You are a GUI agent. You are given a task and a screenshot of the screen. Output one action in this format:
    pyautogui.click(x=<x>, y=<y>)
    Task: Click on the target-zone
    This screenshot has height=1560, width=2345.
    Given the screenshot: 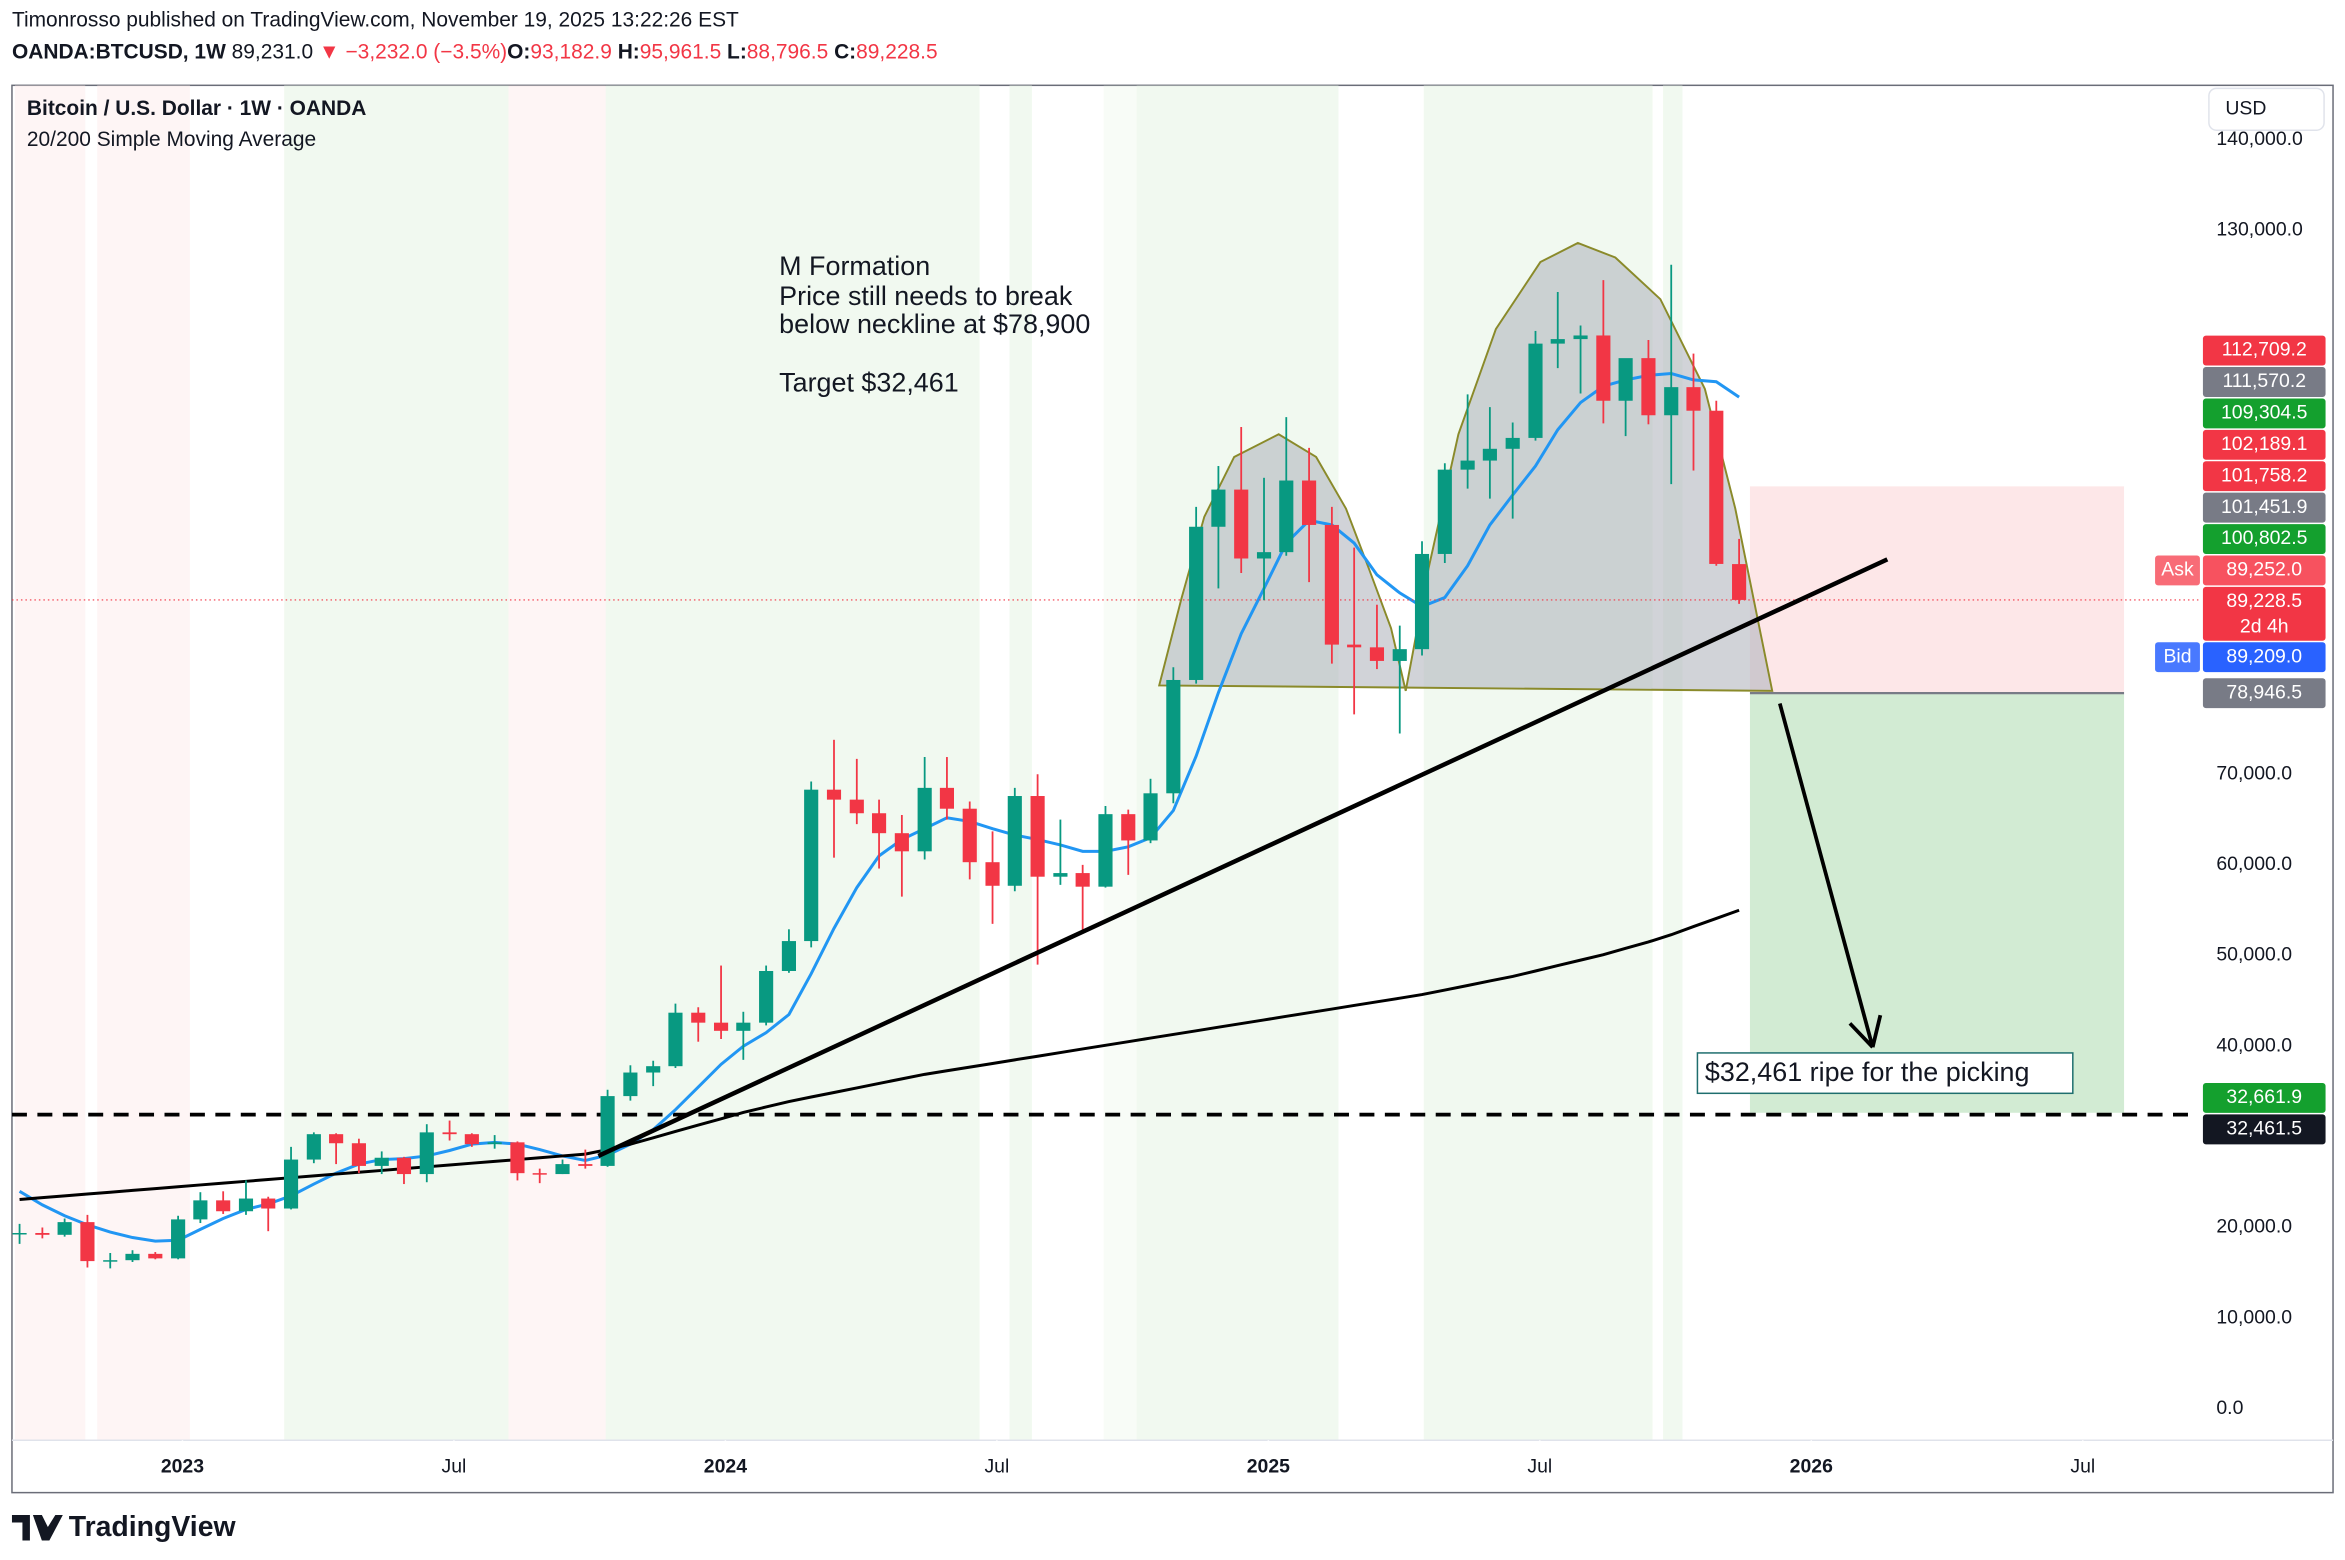 What is the action you would take?
    pyautogui.click(x=1937, y=903)
    